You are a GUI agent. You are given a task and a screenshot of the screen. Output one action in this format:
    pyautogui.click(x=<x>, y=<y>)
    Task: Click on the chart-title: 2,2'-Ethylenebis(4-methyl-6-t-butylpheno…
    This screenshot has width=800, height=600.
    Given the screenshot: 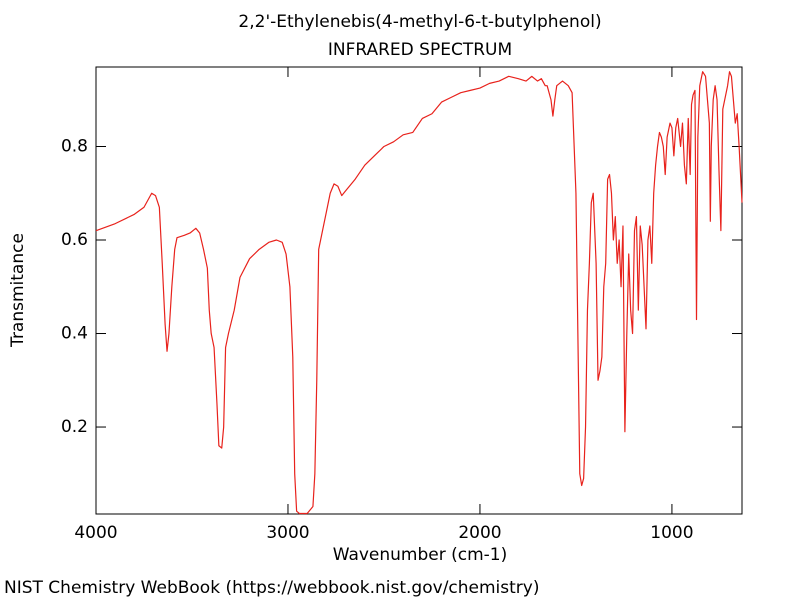 What is the action you would take?
    pyautogui.click(x=419, y=22)
    